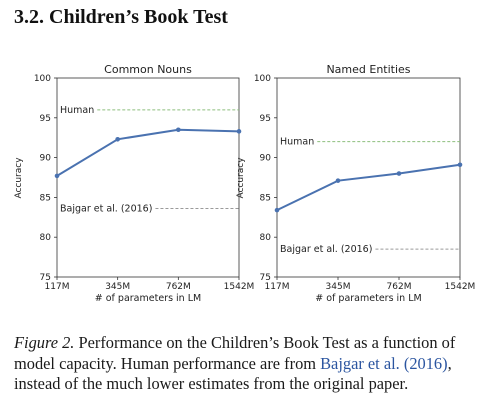  I want to click on figure-label: Figure 2., so click(44, 342).